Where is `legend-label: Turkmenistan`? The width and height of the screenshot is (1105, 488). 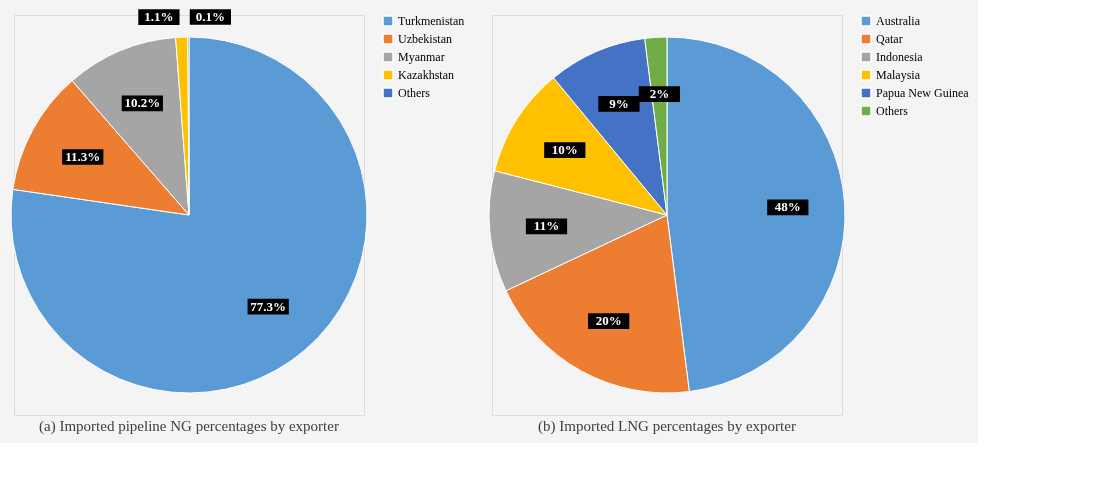 legend-label: Turkmenistan is located at coordinates (431, 21).